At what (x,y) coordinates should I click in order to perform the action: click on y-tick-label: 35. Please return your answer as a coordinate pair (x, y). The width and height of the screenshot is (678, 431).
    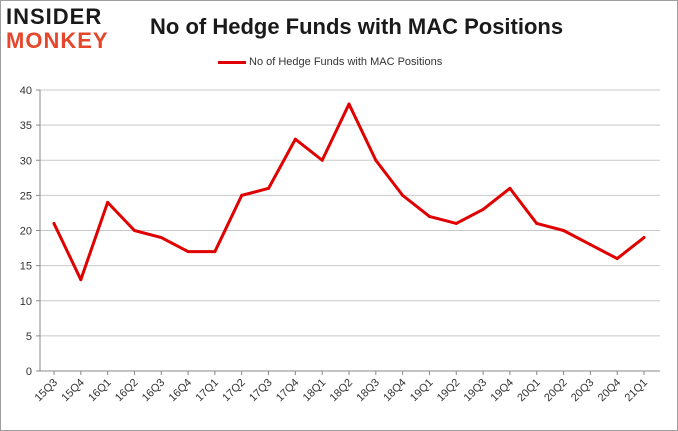
    Looking at the image, I should click on (26, 126).